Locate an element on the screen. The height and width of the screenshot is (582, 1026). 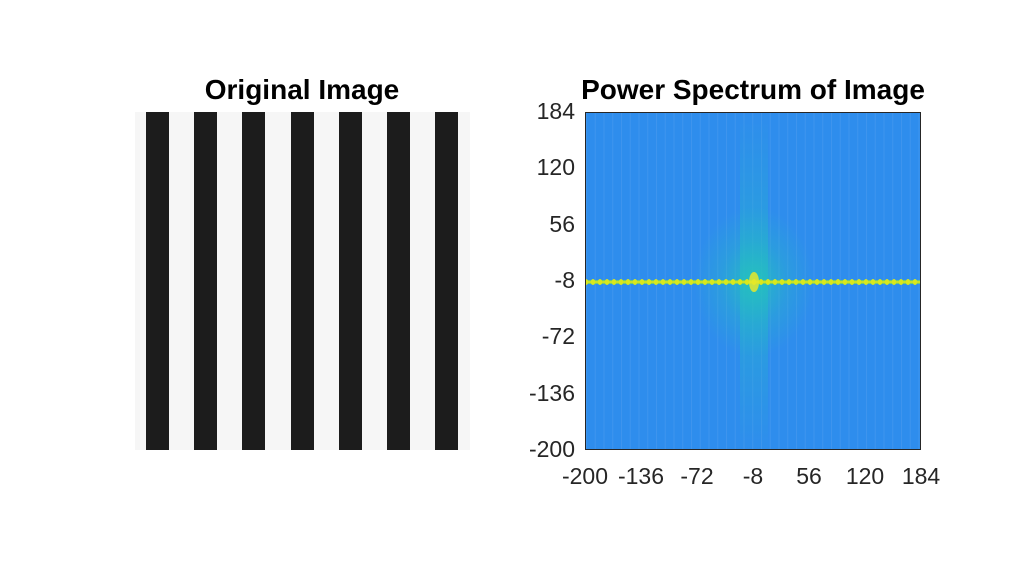
y-tick-label: -72 is located at coordinates (558, 336).